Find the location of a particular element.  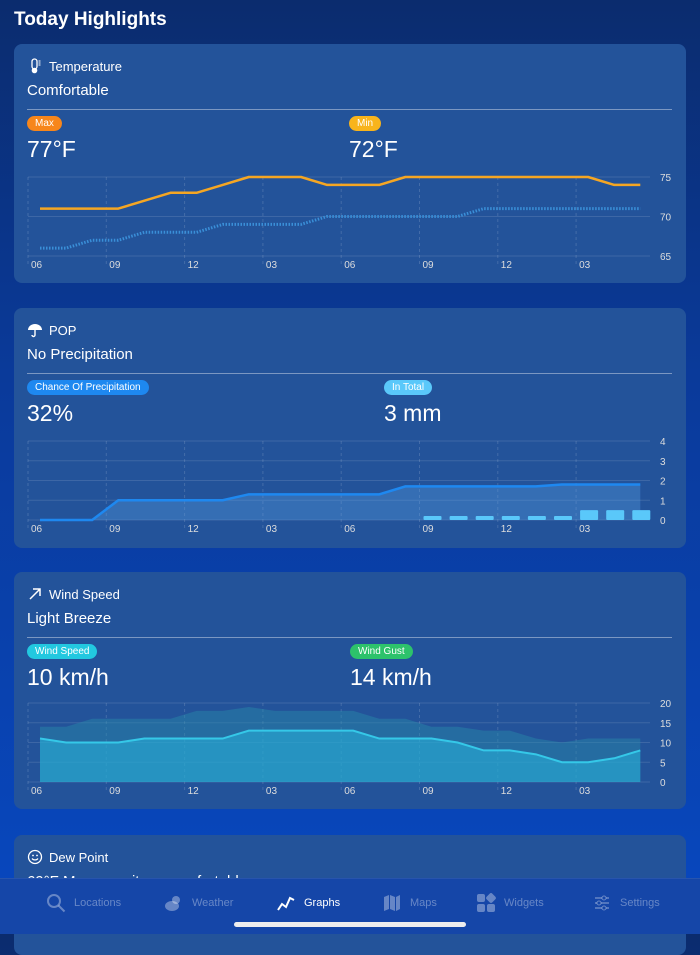

wind-chart: 20 15 10 5 0 06 09 12 03 06 09 12 03 is located at coordinates (349, 748).